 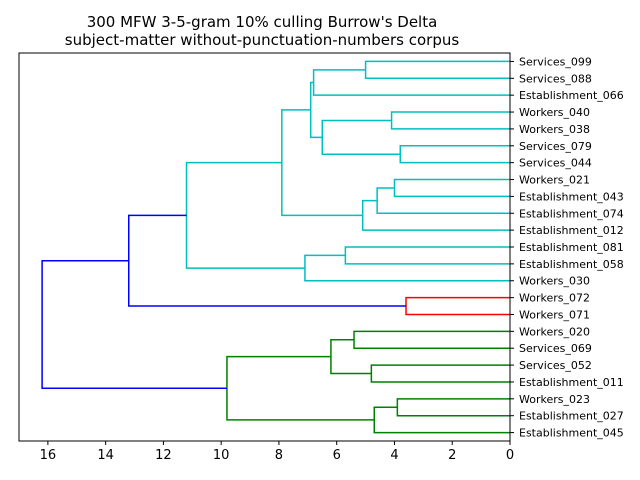 I want to click on leaf-label: Workers_071, so click(x=554, y=314).